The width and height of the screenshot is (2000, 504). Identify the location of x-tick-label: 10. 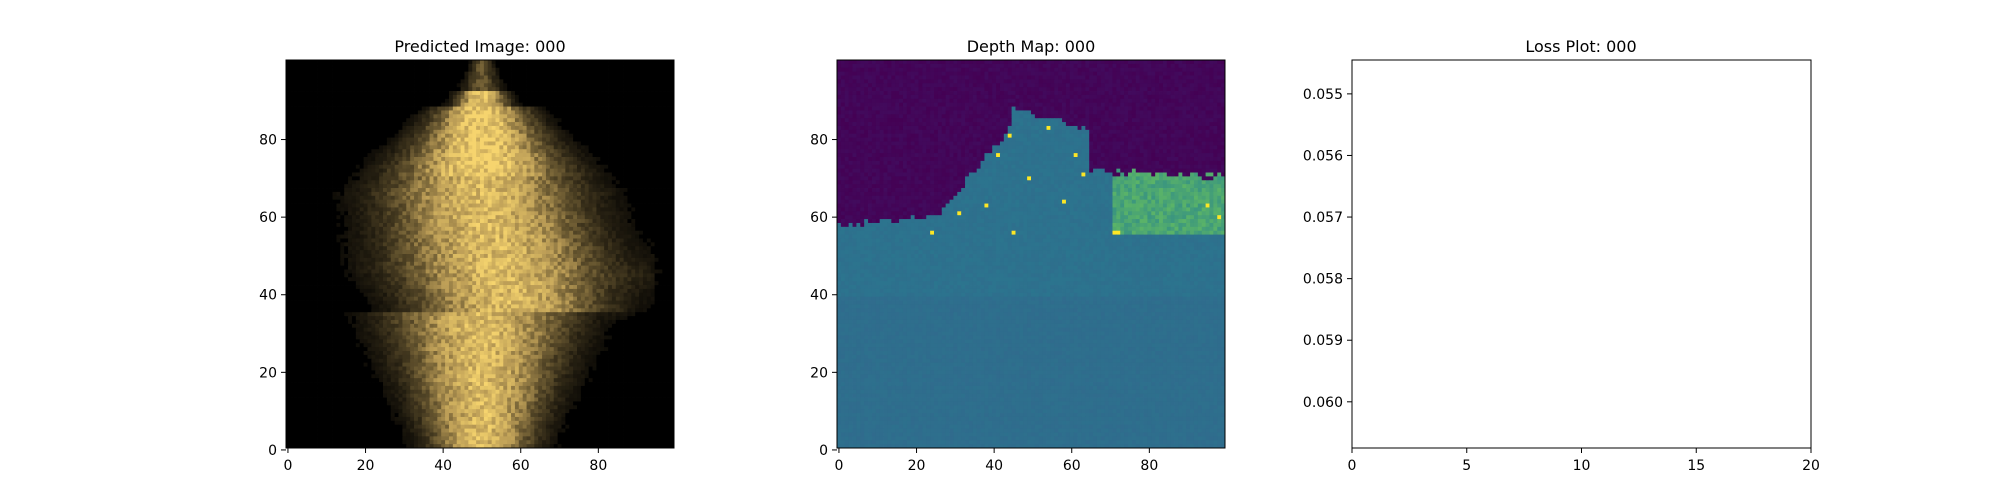
(1582, 466).